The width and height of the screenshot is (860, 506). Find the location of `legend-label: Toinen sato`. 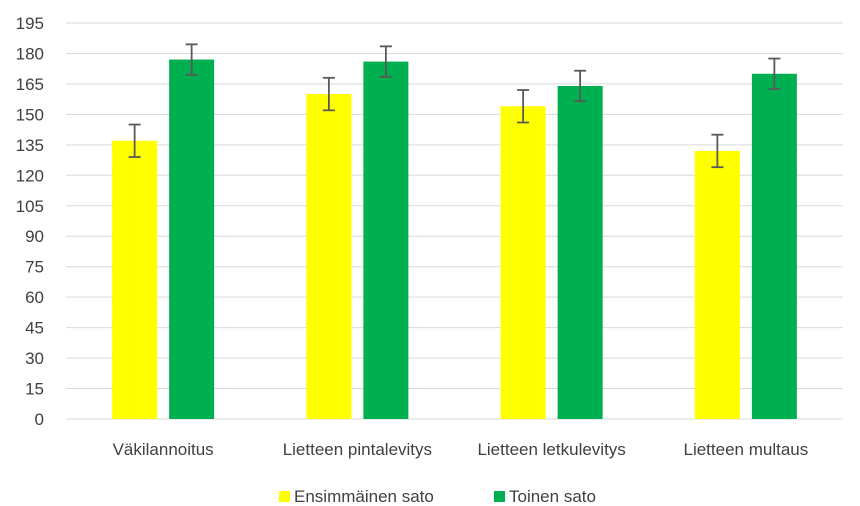

legend-label: Toinen sato is located at coordinates (552, 496).